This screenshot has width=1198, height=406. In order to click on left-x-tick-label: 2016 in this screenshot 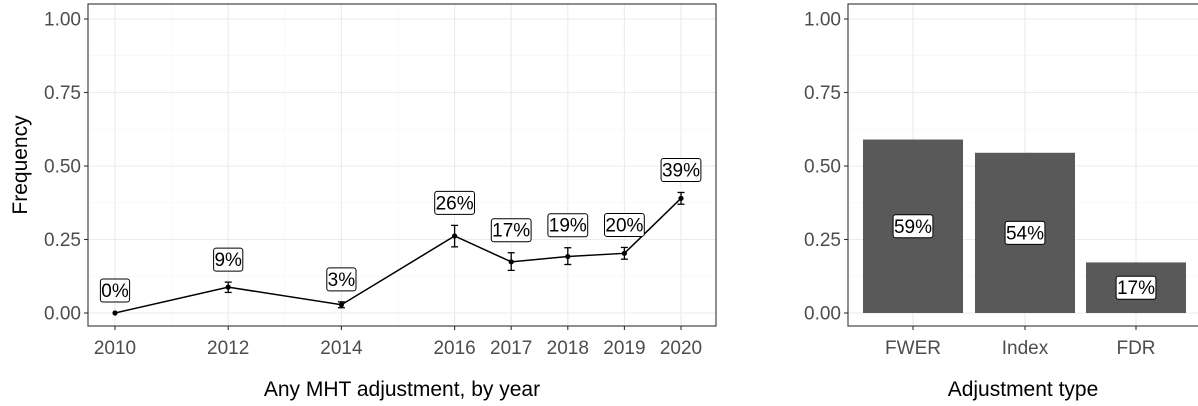, I will do `click(454, 348)`.